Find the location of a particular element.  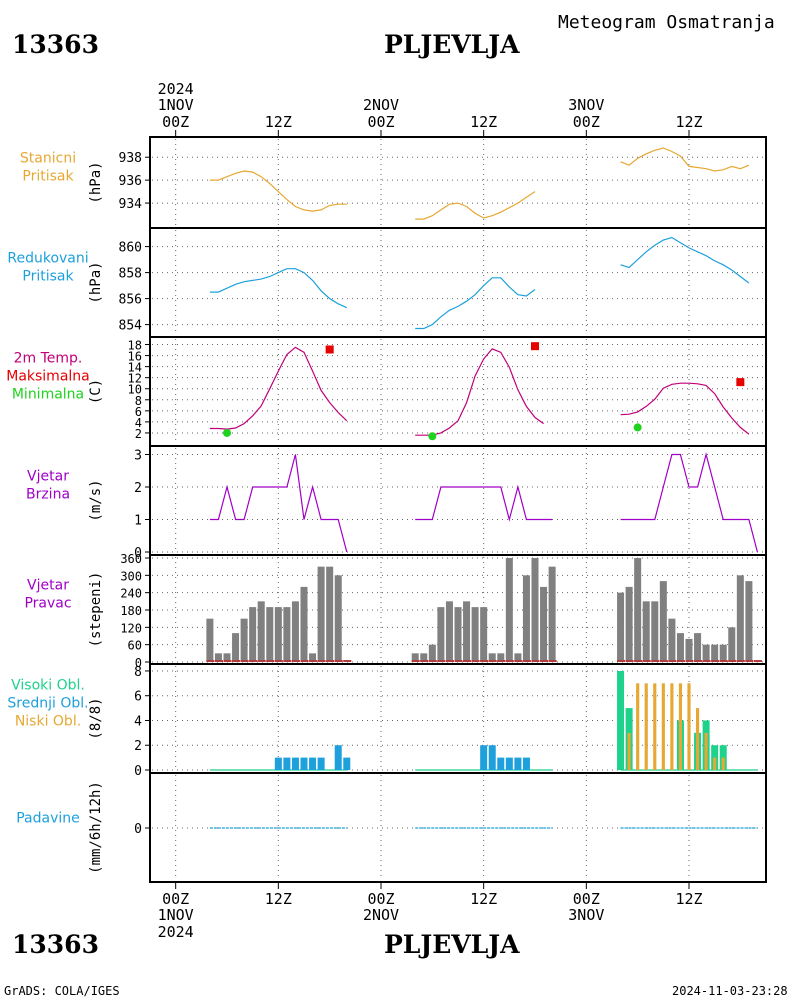

panel-label: Stanicni is located at coordinates (48, 159).